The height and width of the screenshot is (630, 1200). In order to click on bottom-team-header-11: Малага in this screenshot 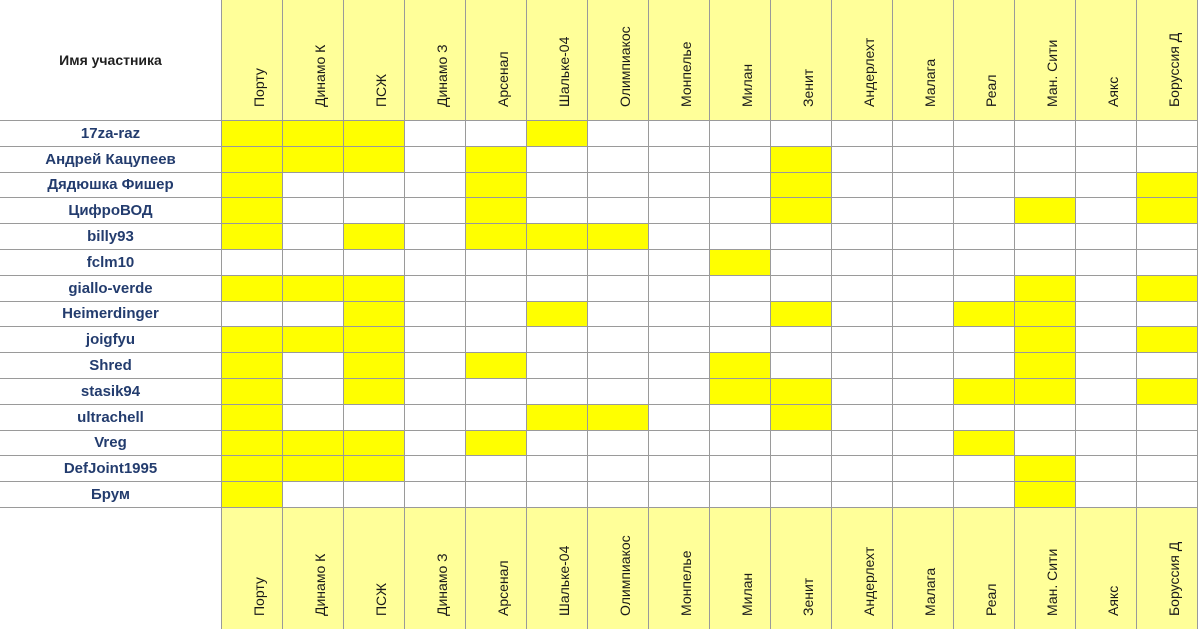, I will do `click(923, 568)`.